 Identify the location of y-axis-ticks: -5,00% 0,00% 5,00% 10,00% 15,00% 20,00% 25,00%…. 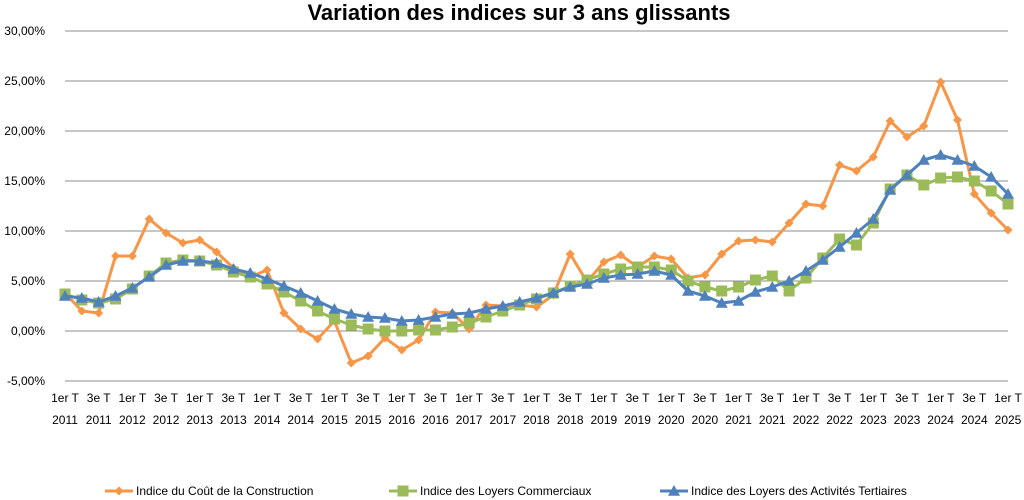
(24, 206).